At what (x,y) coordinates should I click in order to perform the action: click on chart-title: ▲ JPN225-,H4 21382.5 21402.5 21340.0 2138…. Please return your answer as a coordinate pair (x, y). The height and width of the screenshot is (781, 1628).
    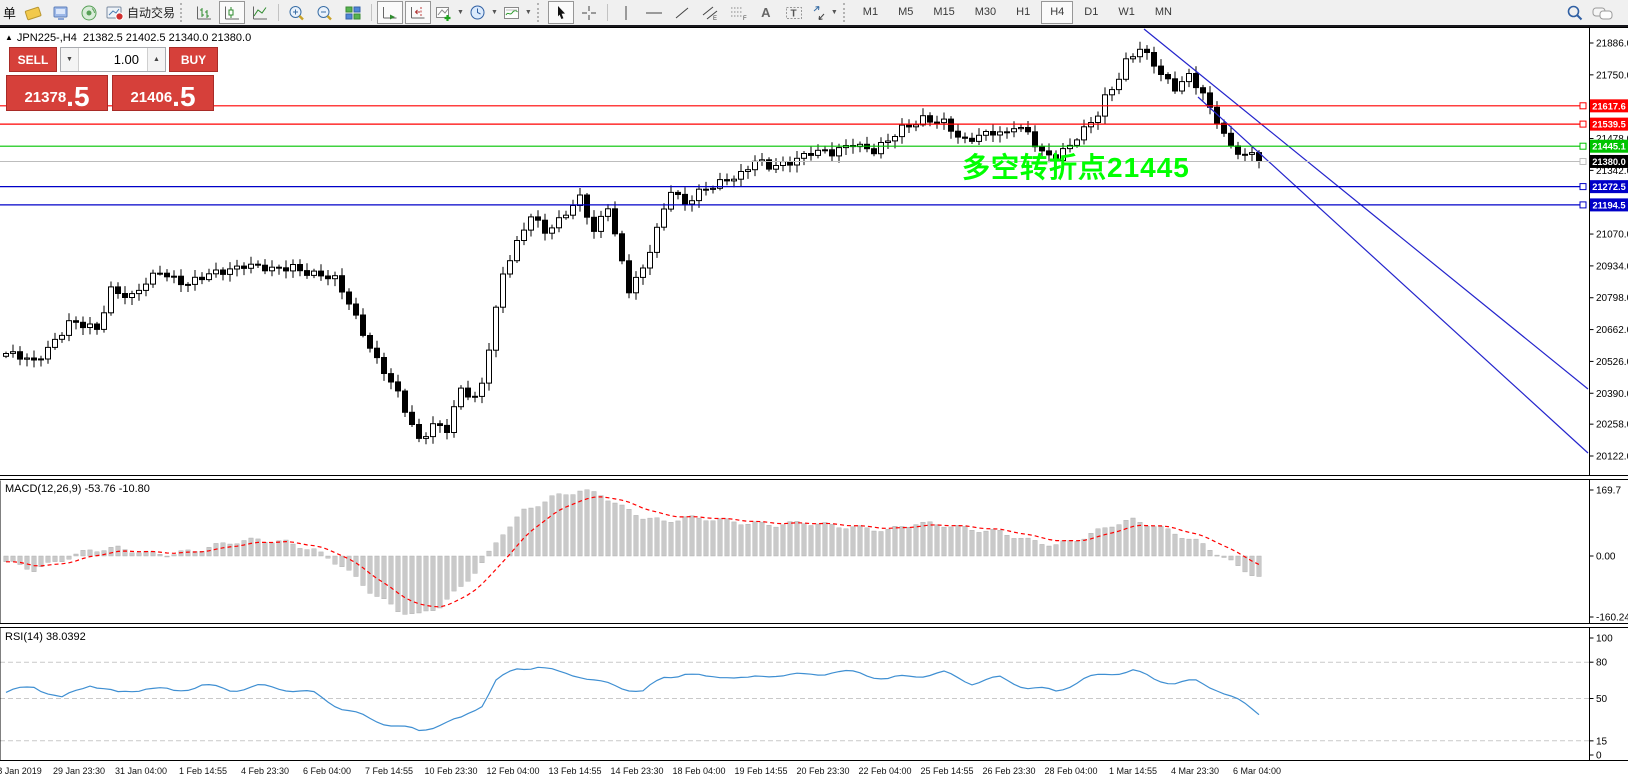
    Looking at the image, I should click on (128, 38).